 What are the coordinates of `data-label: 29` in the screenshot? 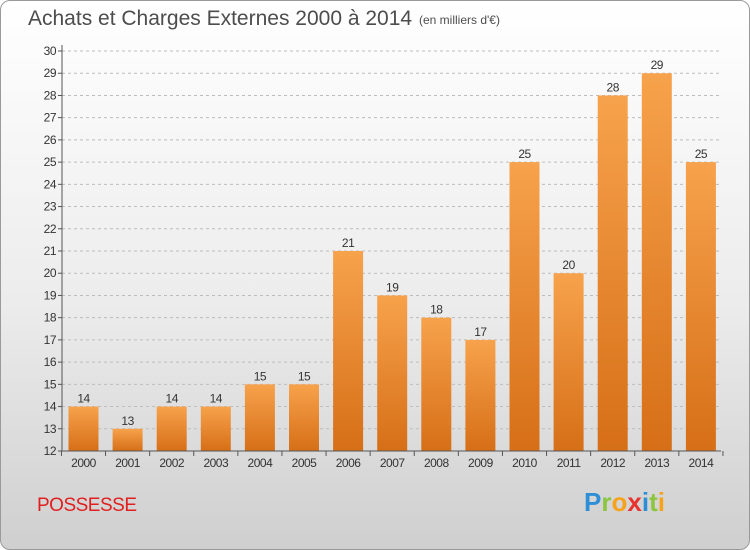 It's located at (657, 65).